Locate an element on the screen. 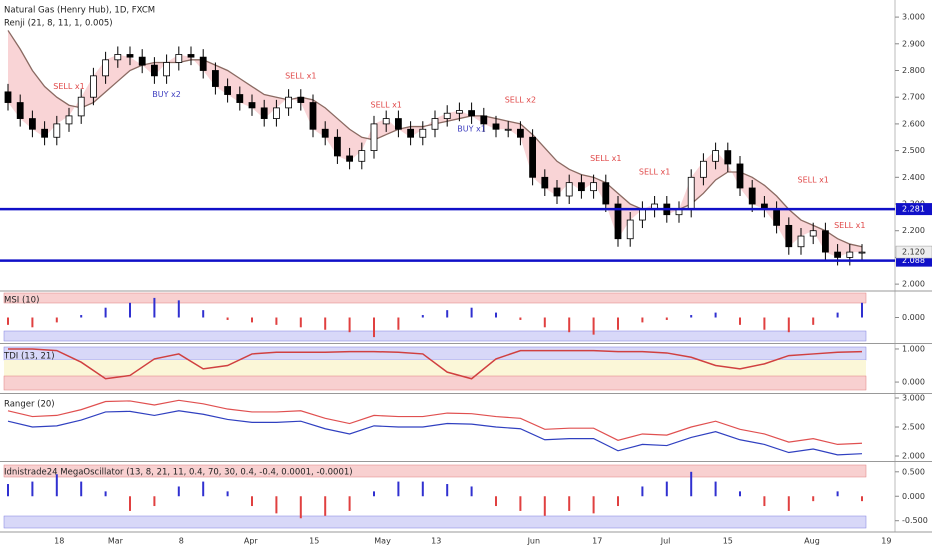 The image size is (932, 550). x-tick-label: 13 is located at coordinates (436, 541).